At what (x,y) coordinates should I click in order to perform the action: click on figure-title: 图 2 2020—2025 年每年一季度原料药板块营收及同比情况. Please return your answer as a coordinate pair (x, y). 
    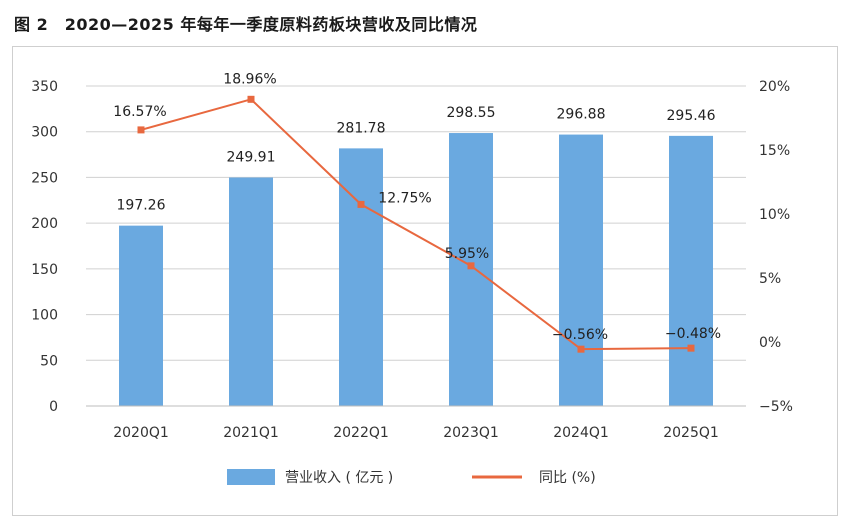
    Looking at the image, I should click on (246, 24).